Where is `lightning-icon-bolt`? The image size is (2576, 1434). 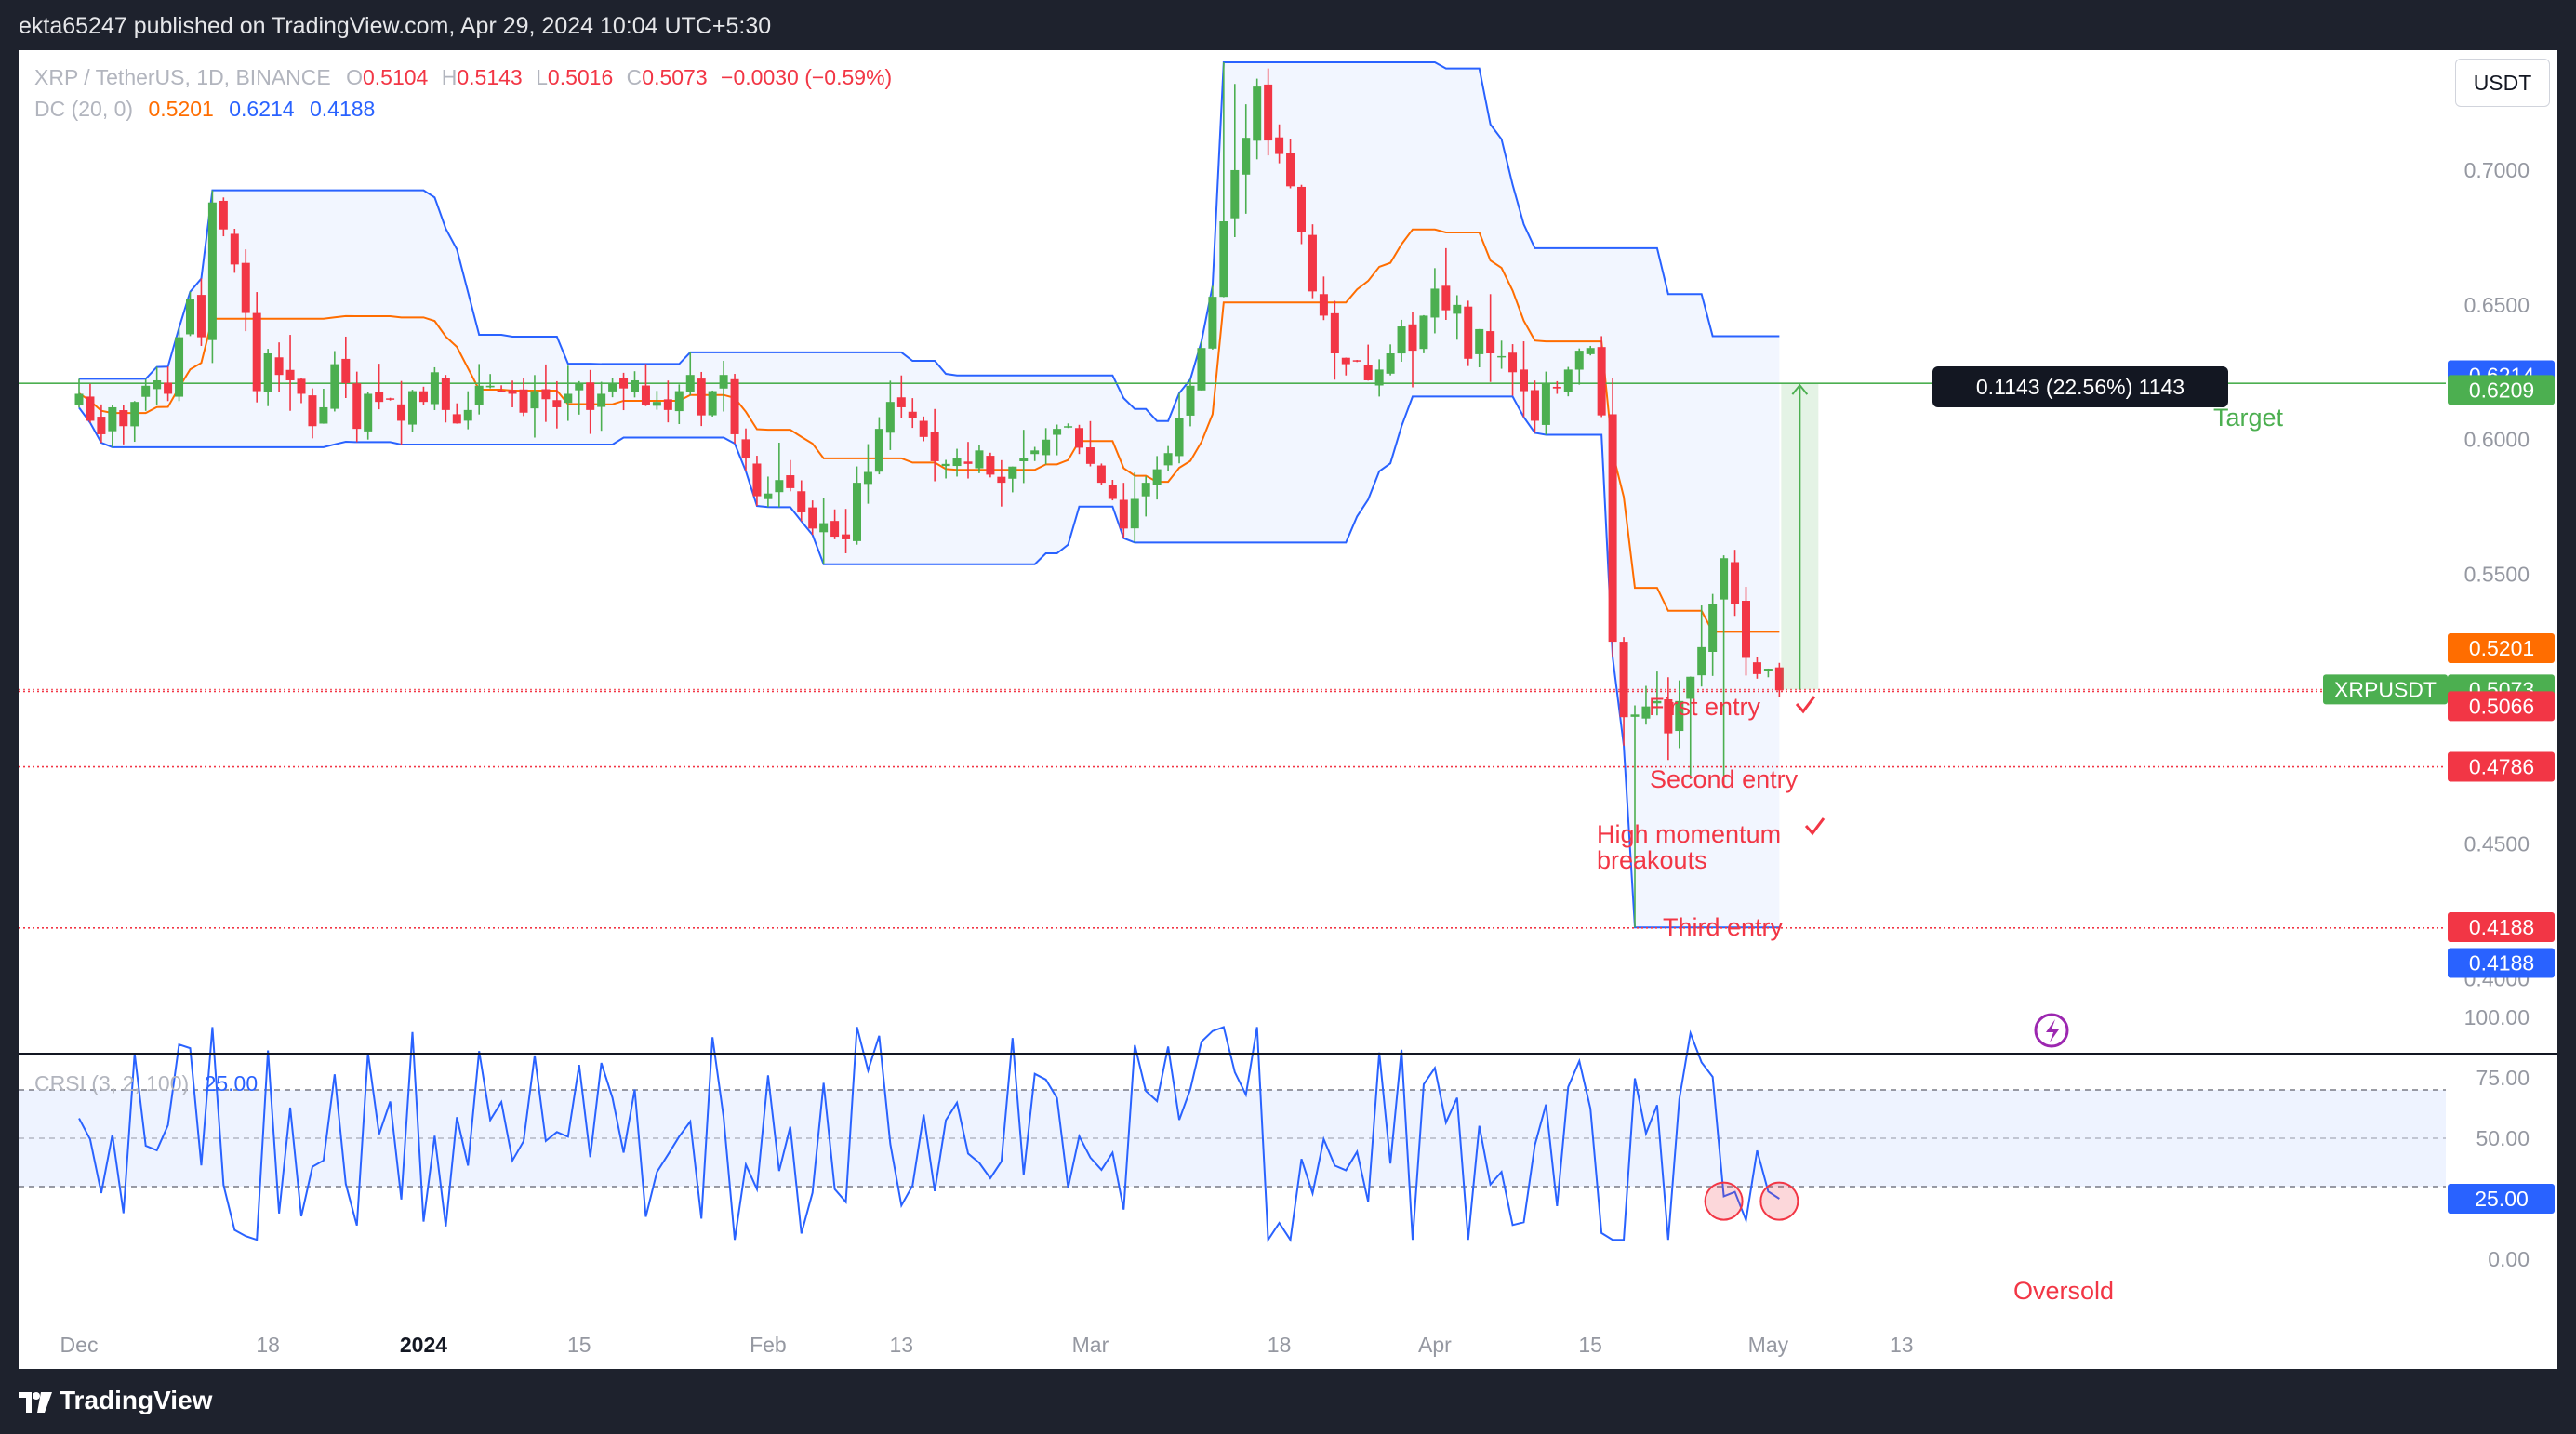
lightning-icon-bolt is located at coordinates (2052, 1031).